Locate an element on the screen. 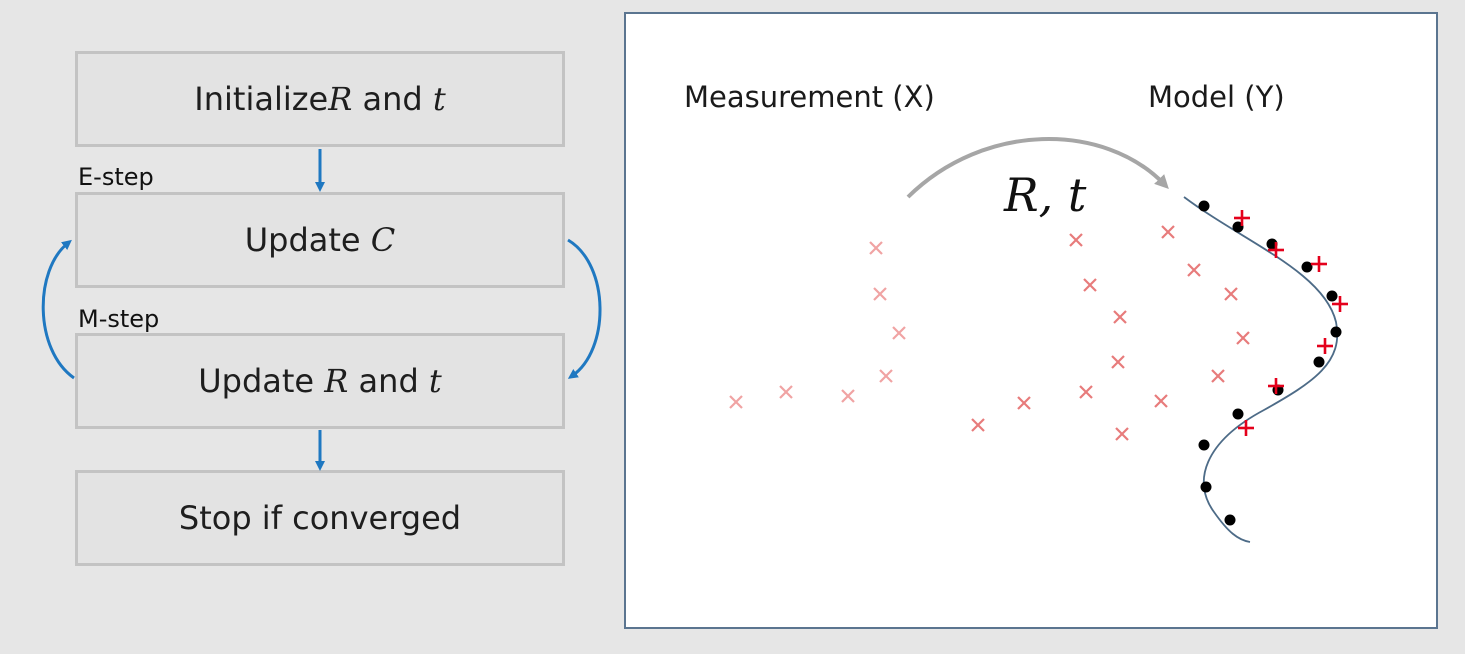 Image resolution: width=1465 pixels, height=654 pixels. stop-text: Stop if converged is located at coordinates (320, 518).